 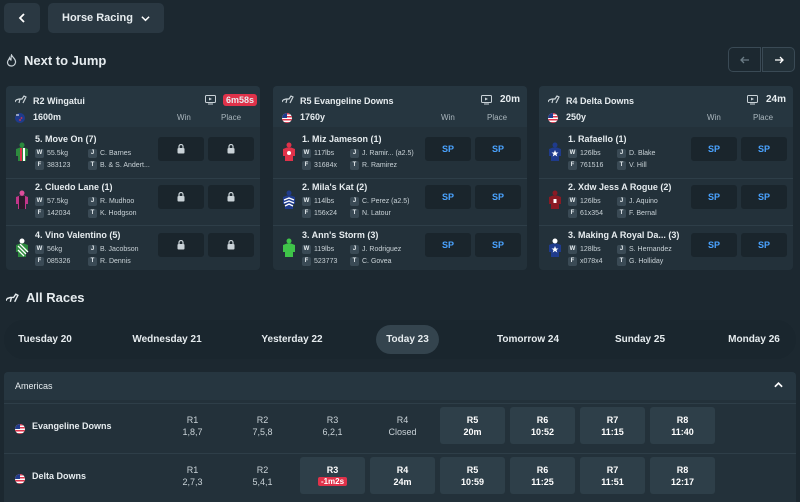 I want to click on runner-weight: W 57.5kg, so click(x=51, y=201).